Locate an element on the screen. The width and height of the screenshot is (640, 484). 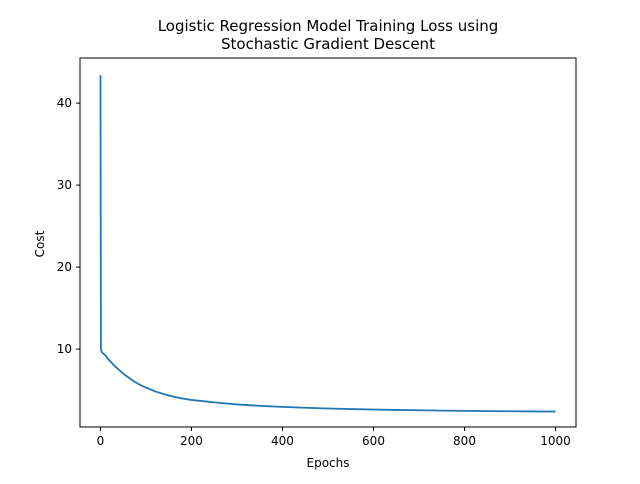
y-tick-label-20: 20 is located at coordinates (64, 267).